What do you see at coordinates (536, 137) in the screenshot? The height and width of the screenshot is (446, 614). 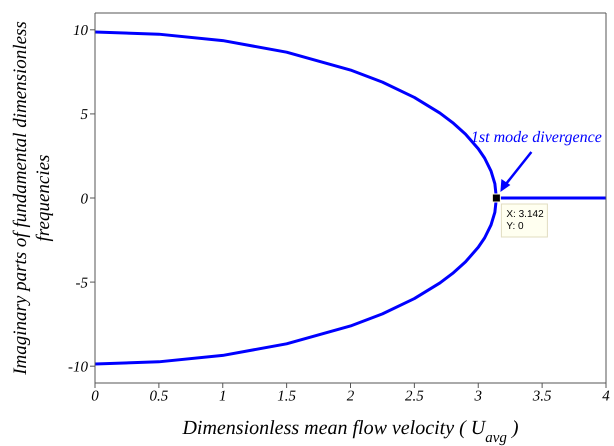 I see `annotation: 1st mode divergence` at bounding box center [536, 137].